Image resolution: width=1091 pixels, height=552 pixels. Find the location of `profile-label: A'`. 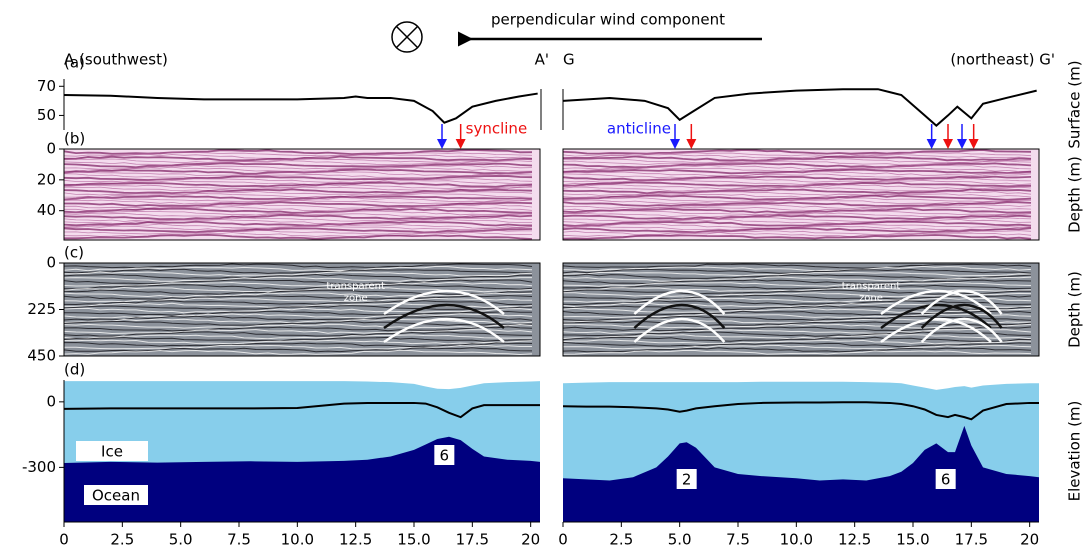

profile-label: A' is located at coordinates (542, 60).